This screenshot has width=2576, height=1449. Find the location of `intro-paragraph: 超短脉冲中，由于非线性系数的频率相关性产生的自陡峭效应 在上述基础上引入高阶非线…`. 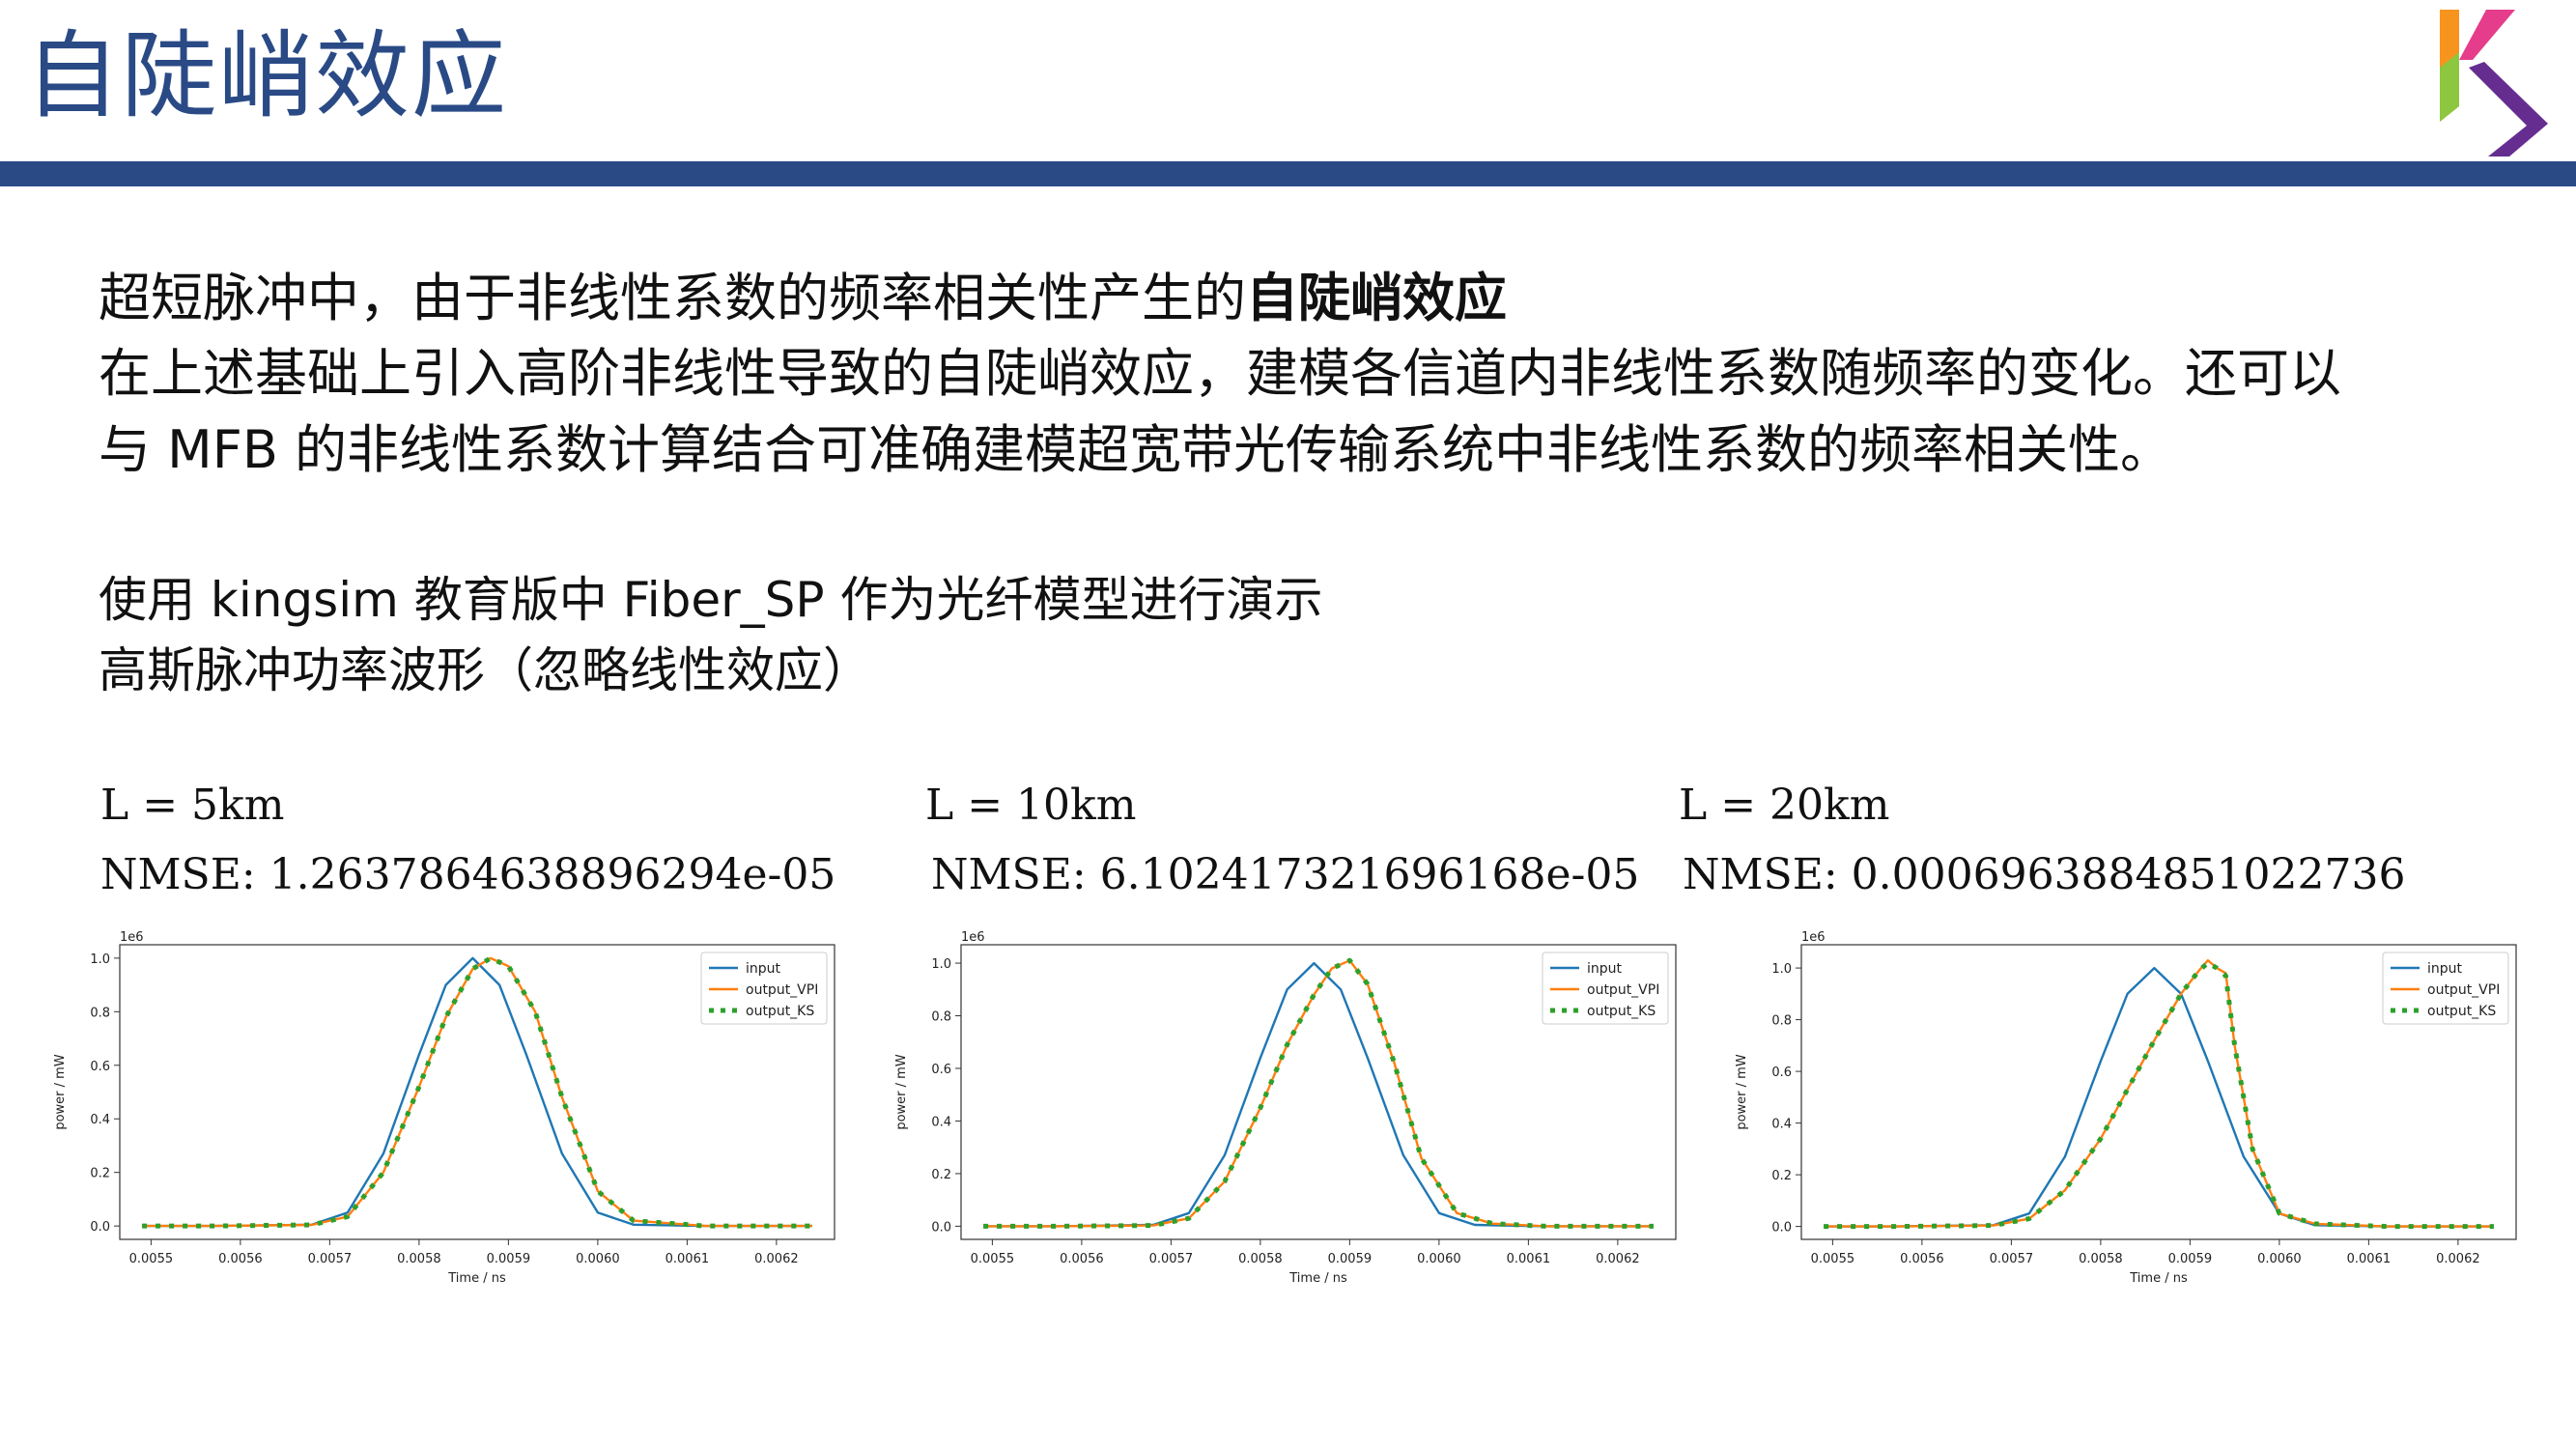

intro-paragraph: 超短脉冲中，由于非线性系数的频率相关性产生的自陡峭效应 在上述基础上引入高阶非线… is located at coordinates (1220, 374).